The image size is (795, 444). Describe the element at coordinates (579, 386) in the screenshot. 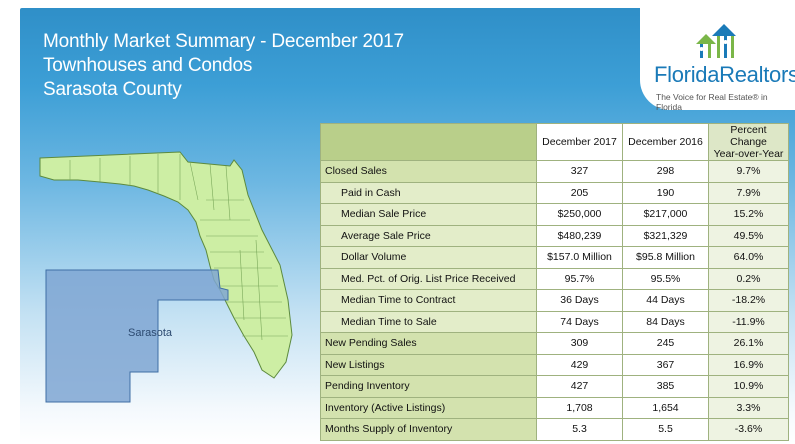

I see `value-current: 427` at that location.